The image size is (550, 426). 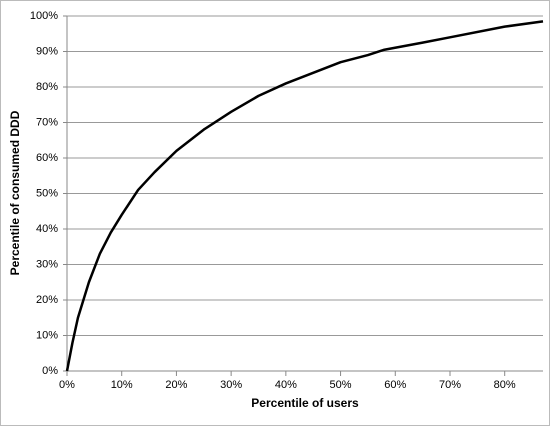 I want to click on y-tick-label: 60%, so click(x=47, y=158).